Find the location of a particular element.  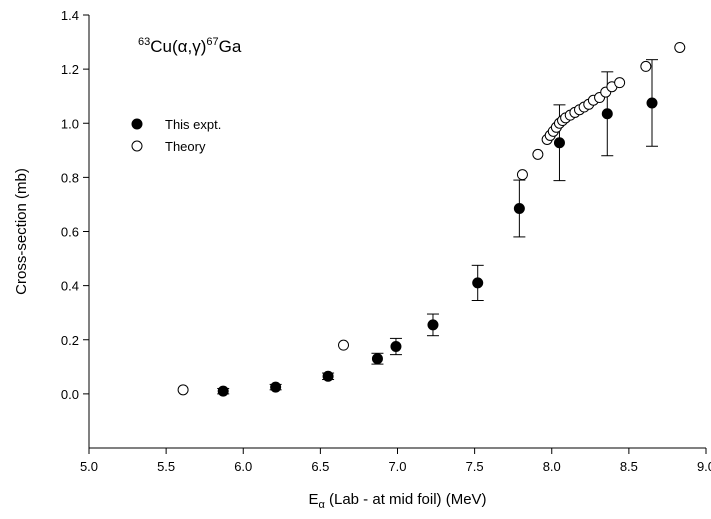

x-axis-title-sub: α is located at coordinates (321, 505).